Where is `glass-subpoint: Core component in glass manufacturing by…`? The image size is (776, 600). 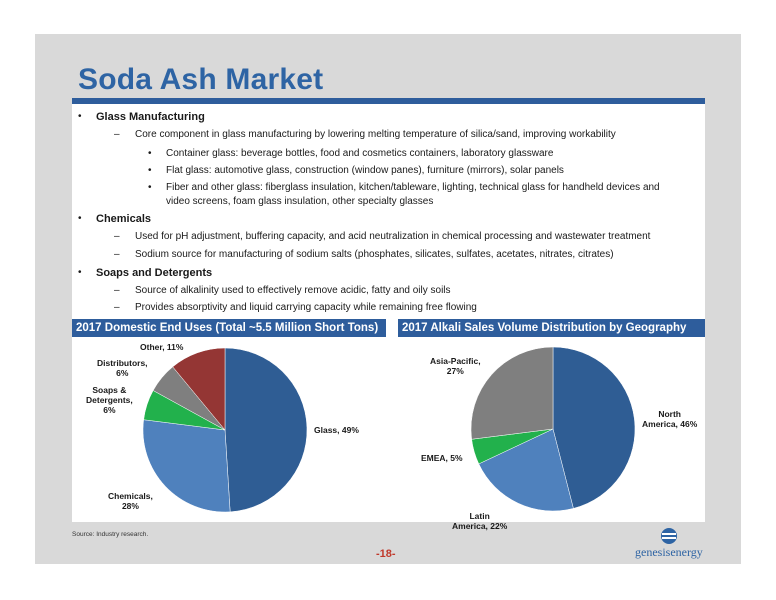 glass-subpoint: Core component in glass manufacturing by… is located at coordinates (375, 134).